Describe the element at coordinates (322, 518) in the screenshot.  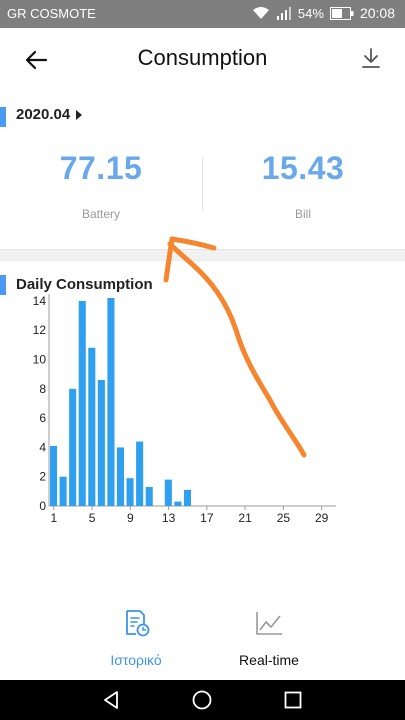
I see `x-tick-label: 29` at that location.